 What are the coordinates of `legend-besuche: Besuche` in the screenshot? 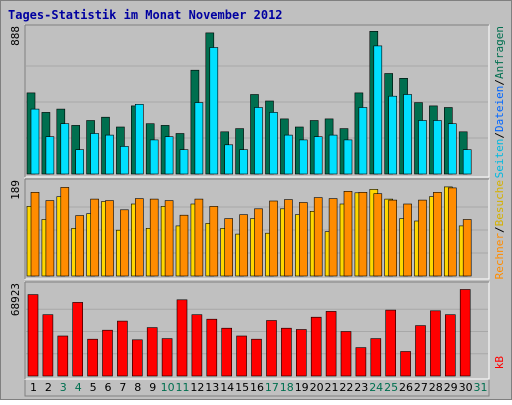 It's located at (499, 203).